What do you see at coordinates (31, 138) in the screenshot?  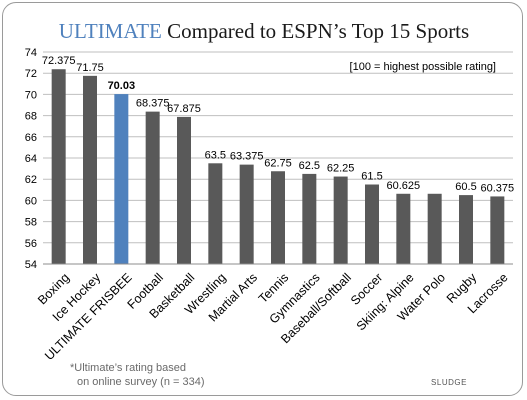 I see `y-tick-label: 66` at bounding box center [31, 138].